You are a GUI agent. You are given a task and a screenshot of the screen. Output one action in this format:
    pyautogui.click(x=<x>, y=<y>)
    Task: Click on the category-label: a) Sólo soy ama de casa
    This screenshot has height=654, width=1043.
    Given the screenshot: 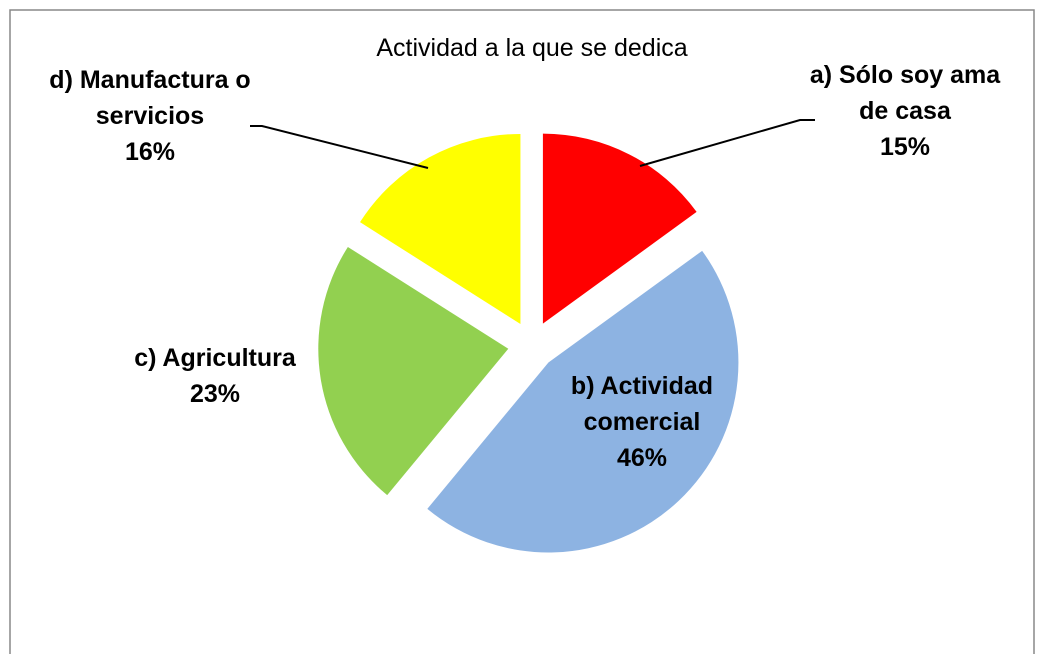 What is the action you would take?
    pyautogui.click(x=905, y=93)
    